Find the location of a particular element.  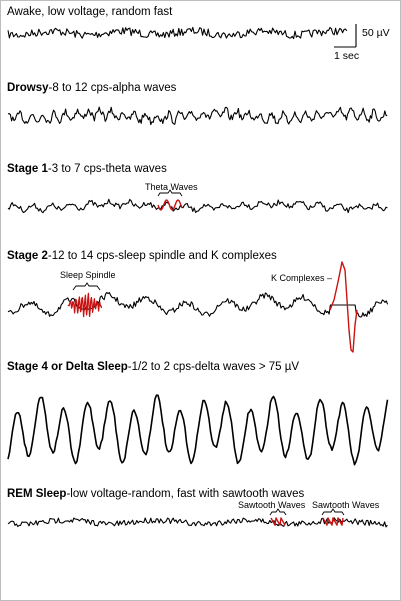

label-sawtooth-1: Sawtooth Waves is located at coordinates (272, 505).